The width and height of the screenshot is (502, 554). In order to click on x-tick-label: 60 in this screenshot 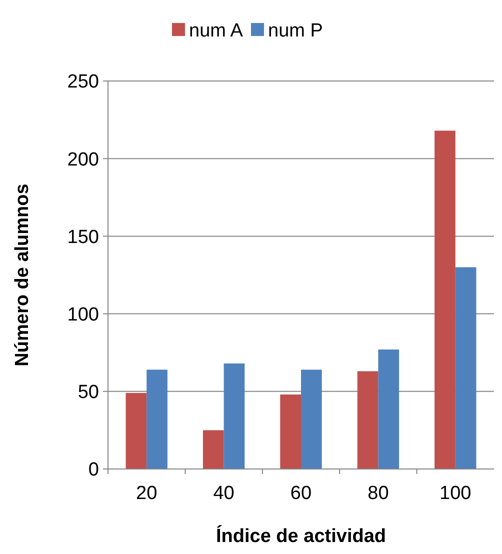, I will do `click(301, 493)`.